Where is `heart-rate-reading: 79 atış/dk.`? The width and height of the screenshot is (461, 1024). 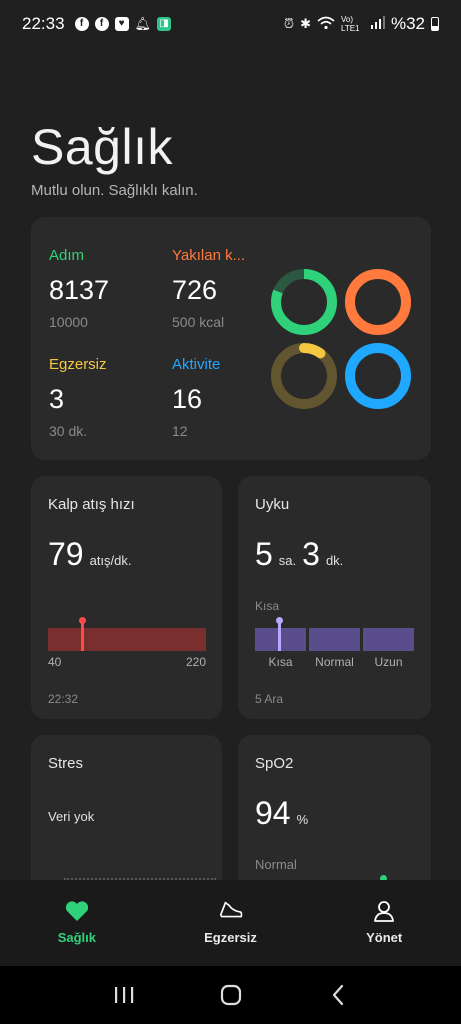
heart-rate-reading: 79 atış/dk. is located at coordinates (90, 554).